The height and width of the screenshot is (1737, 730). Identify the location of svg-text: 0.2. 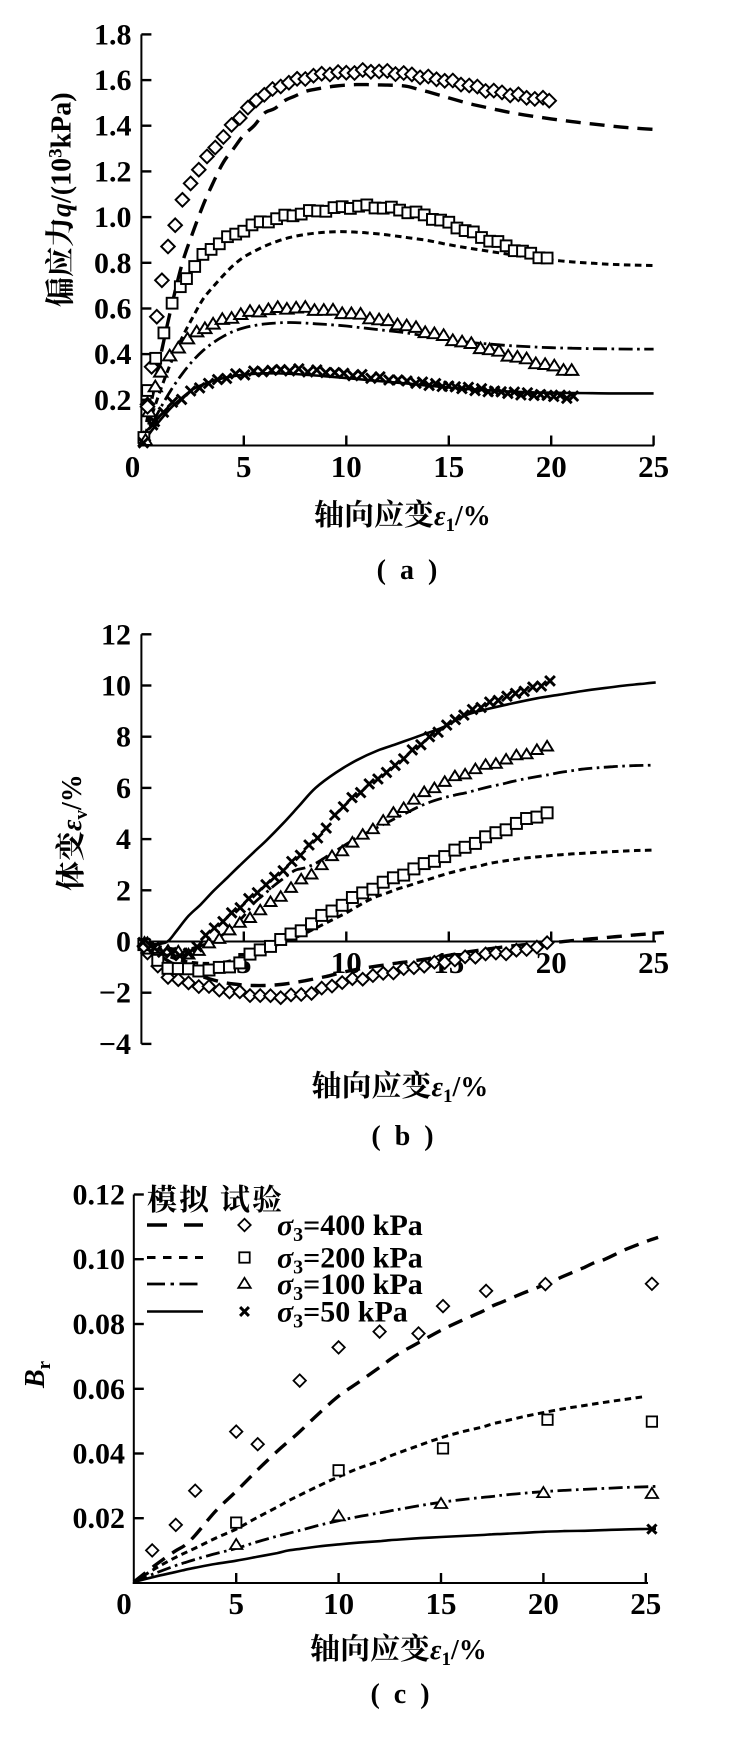
(113, 400).